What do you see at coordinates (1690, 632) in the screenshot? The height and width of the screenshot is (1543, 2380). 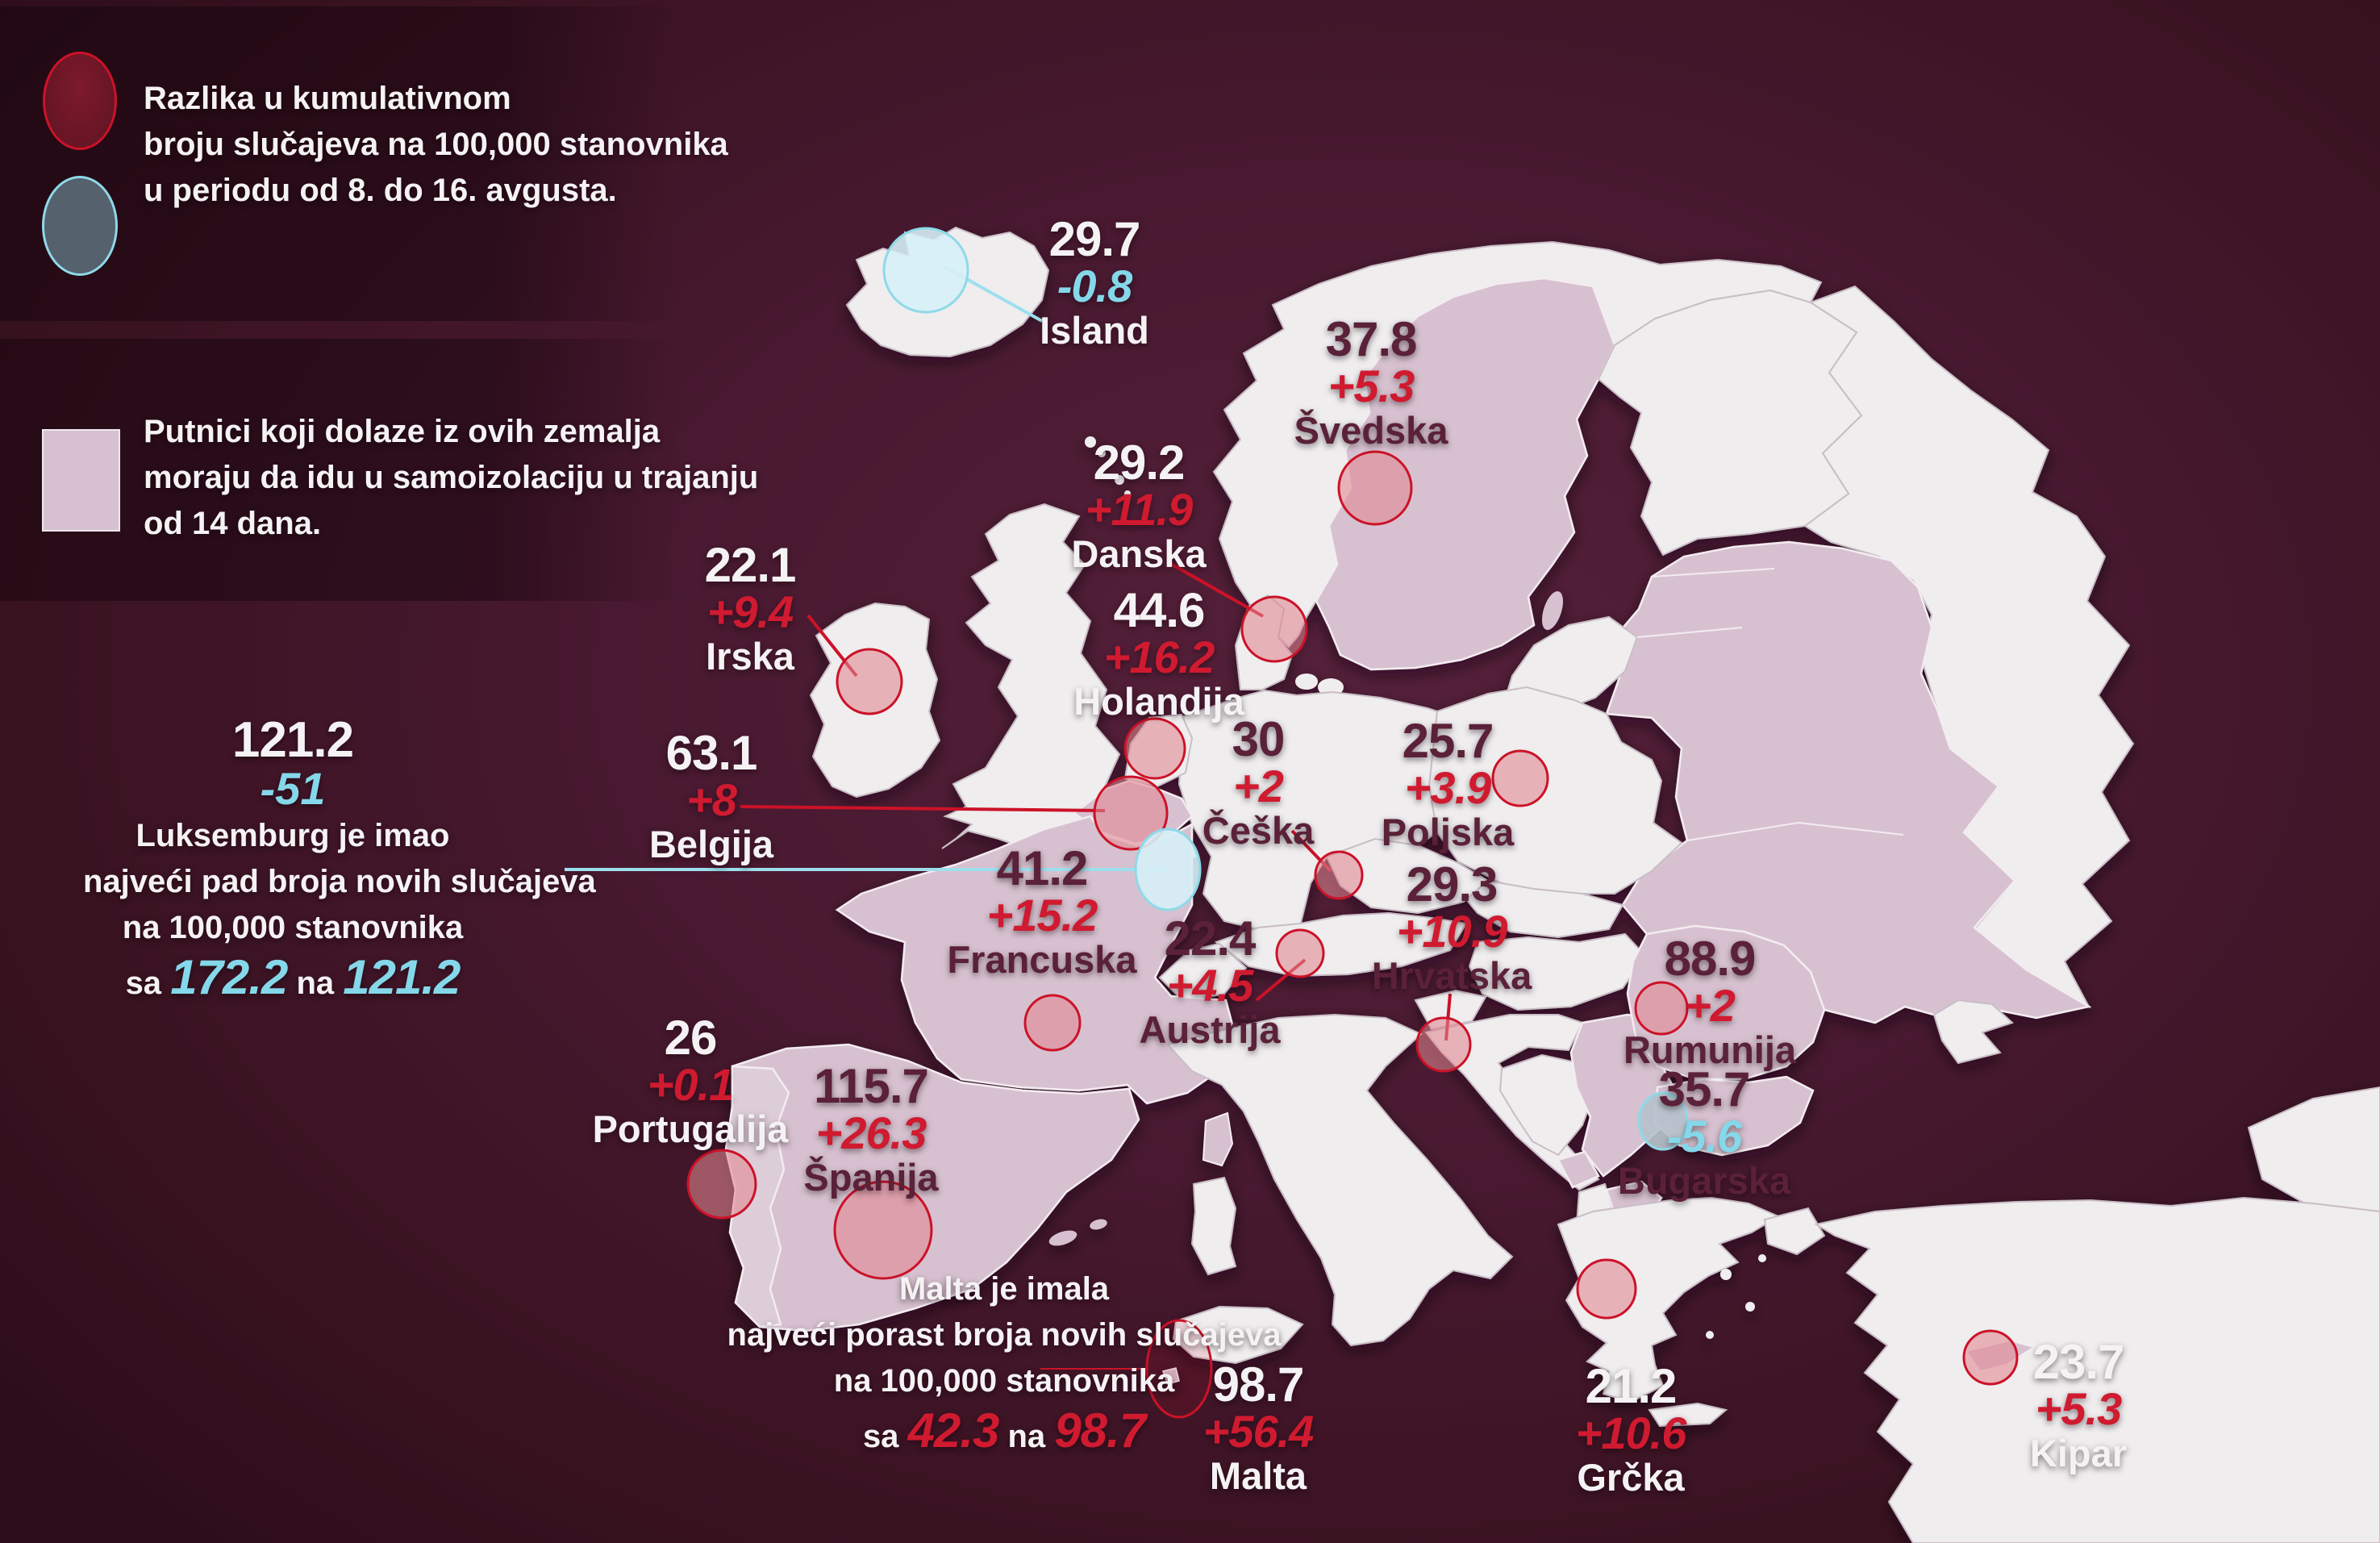 I see `map-border-latvia-lithuania` at bounding box center [1690, 632].